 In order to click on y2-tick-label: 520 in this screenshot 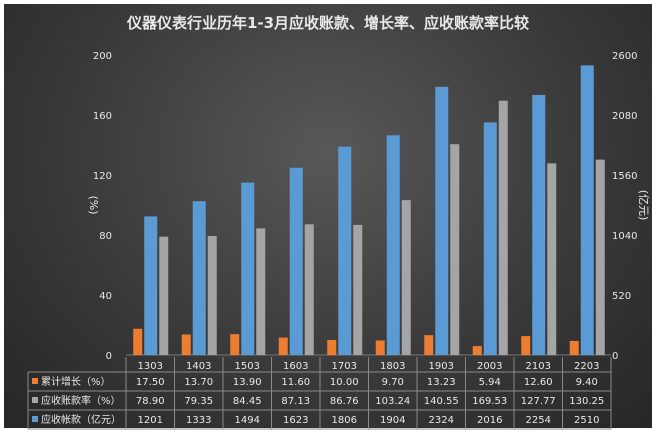, I will do `click(621, 296)`.